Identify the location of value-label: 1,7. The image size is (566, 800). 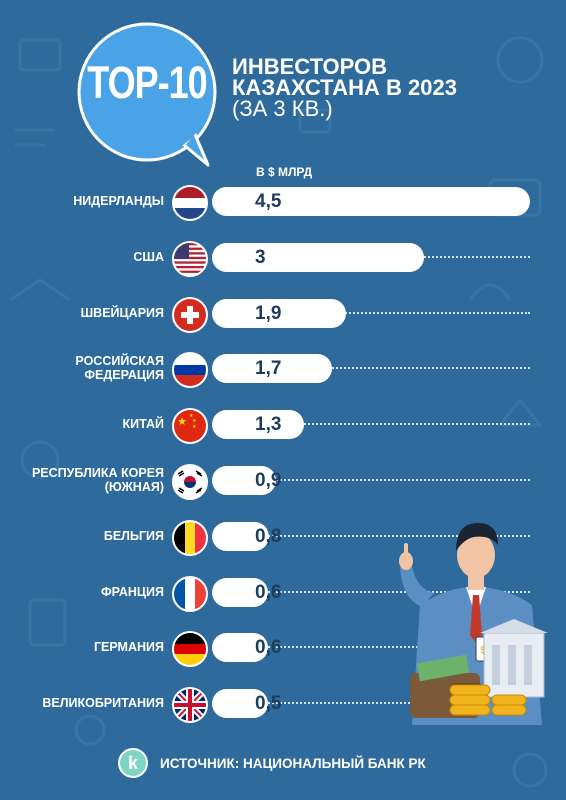
(268, 369).